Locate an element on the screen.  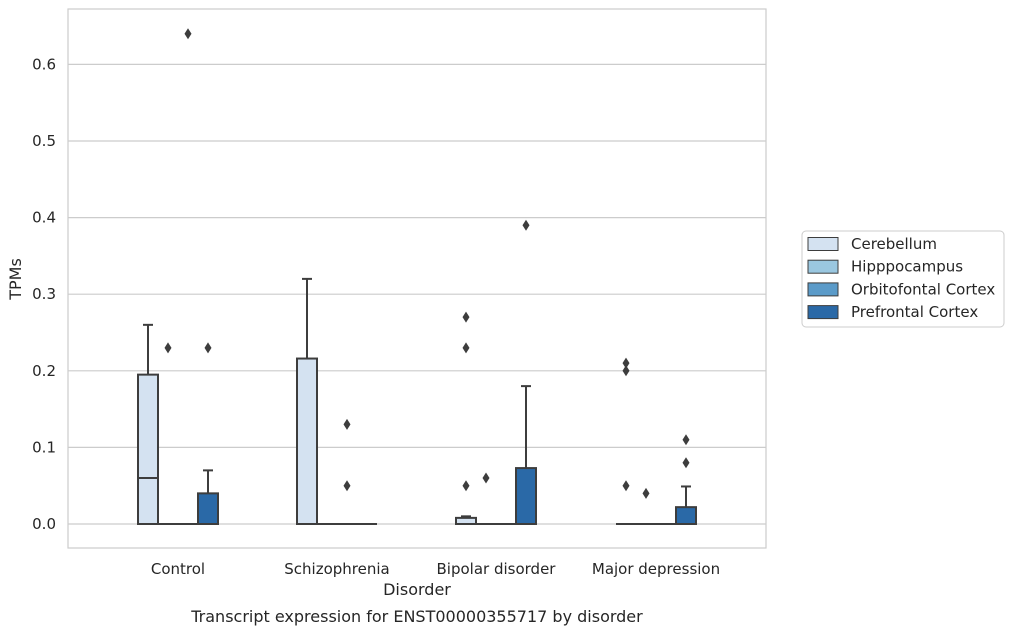
y-tick-label: 0.3 is located at coordinates (44, 294).